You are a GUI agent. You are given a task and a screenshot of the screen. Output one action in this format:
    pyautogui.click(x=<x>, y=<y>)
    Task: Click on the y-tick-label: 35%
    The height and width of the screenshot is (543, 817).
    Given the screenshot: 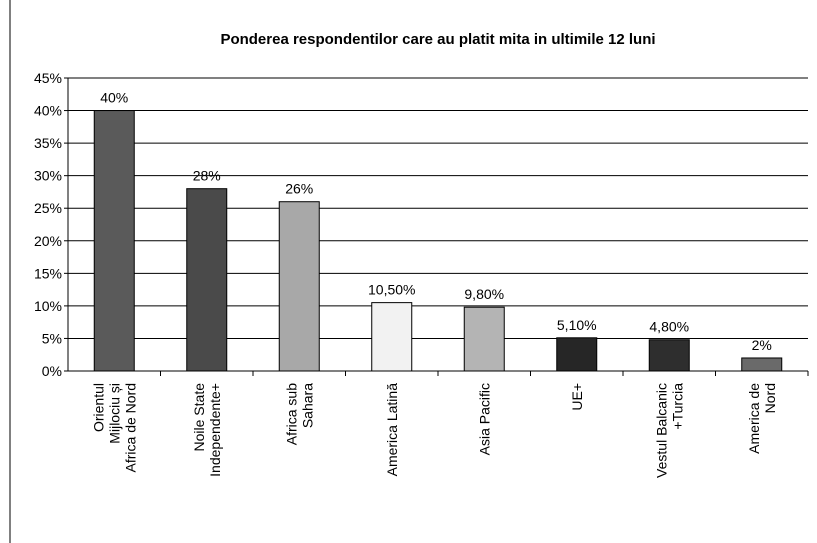 What is the action you would take?
    pyautogui.click(x=48, y=143)
    